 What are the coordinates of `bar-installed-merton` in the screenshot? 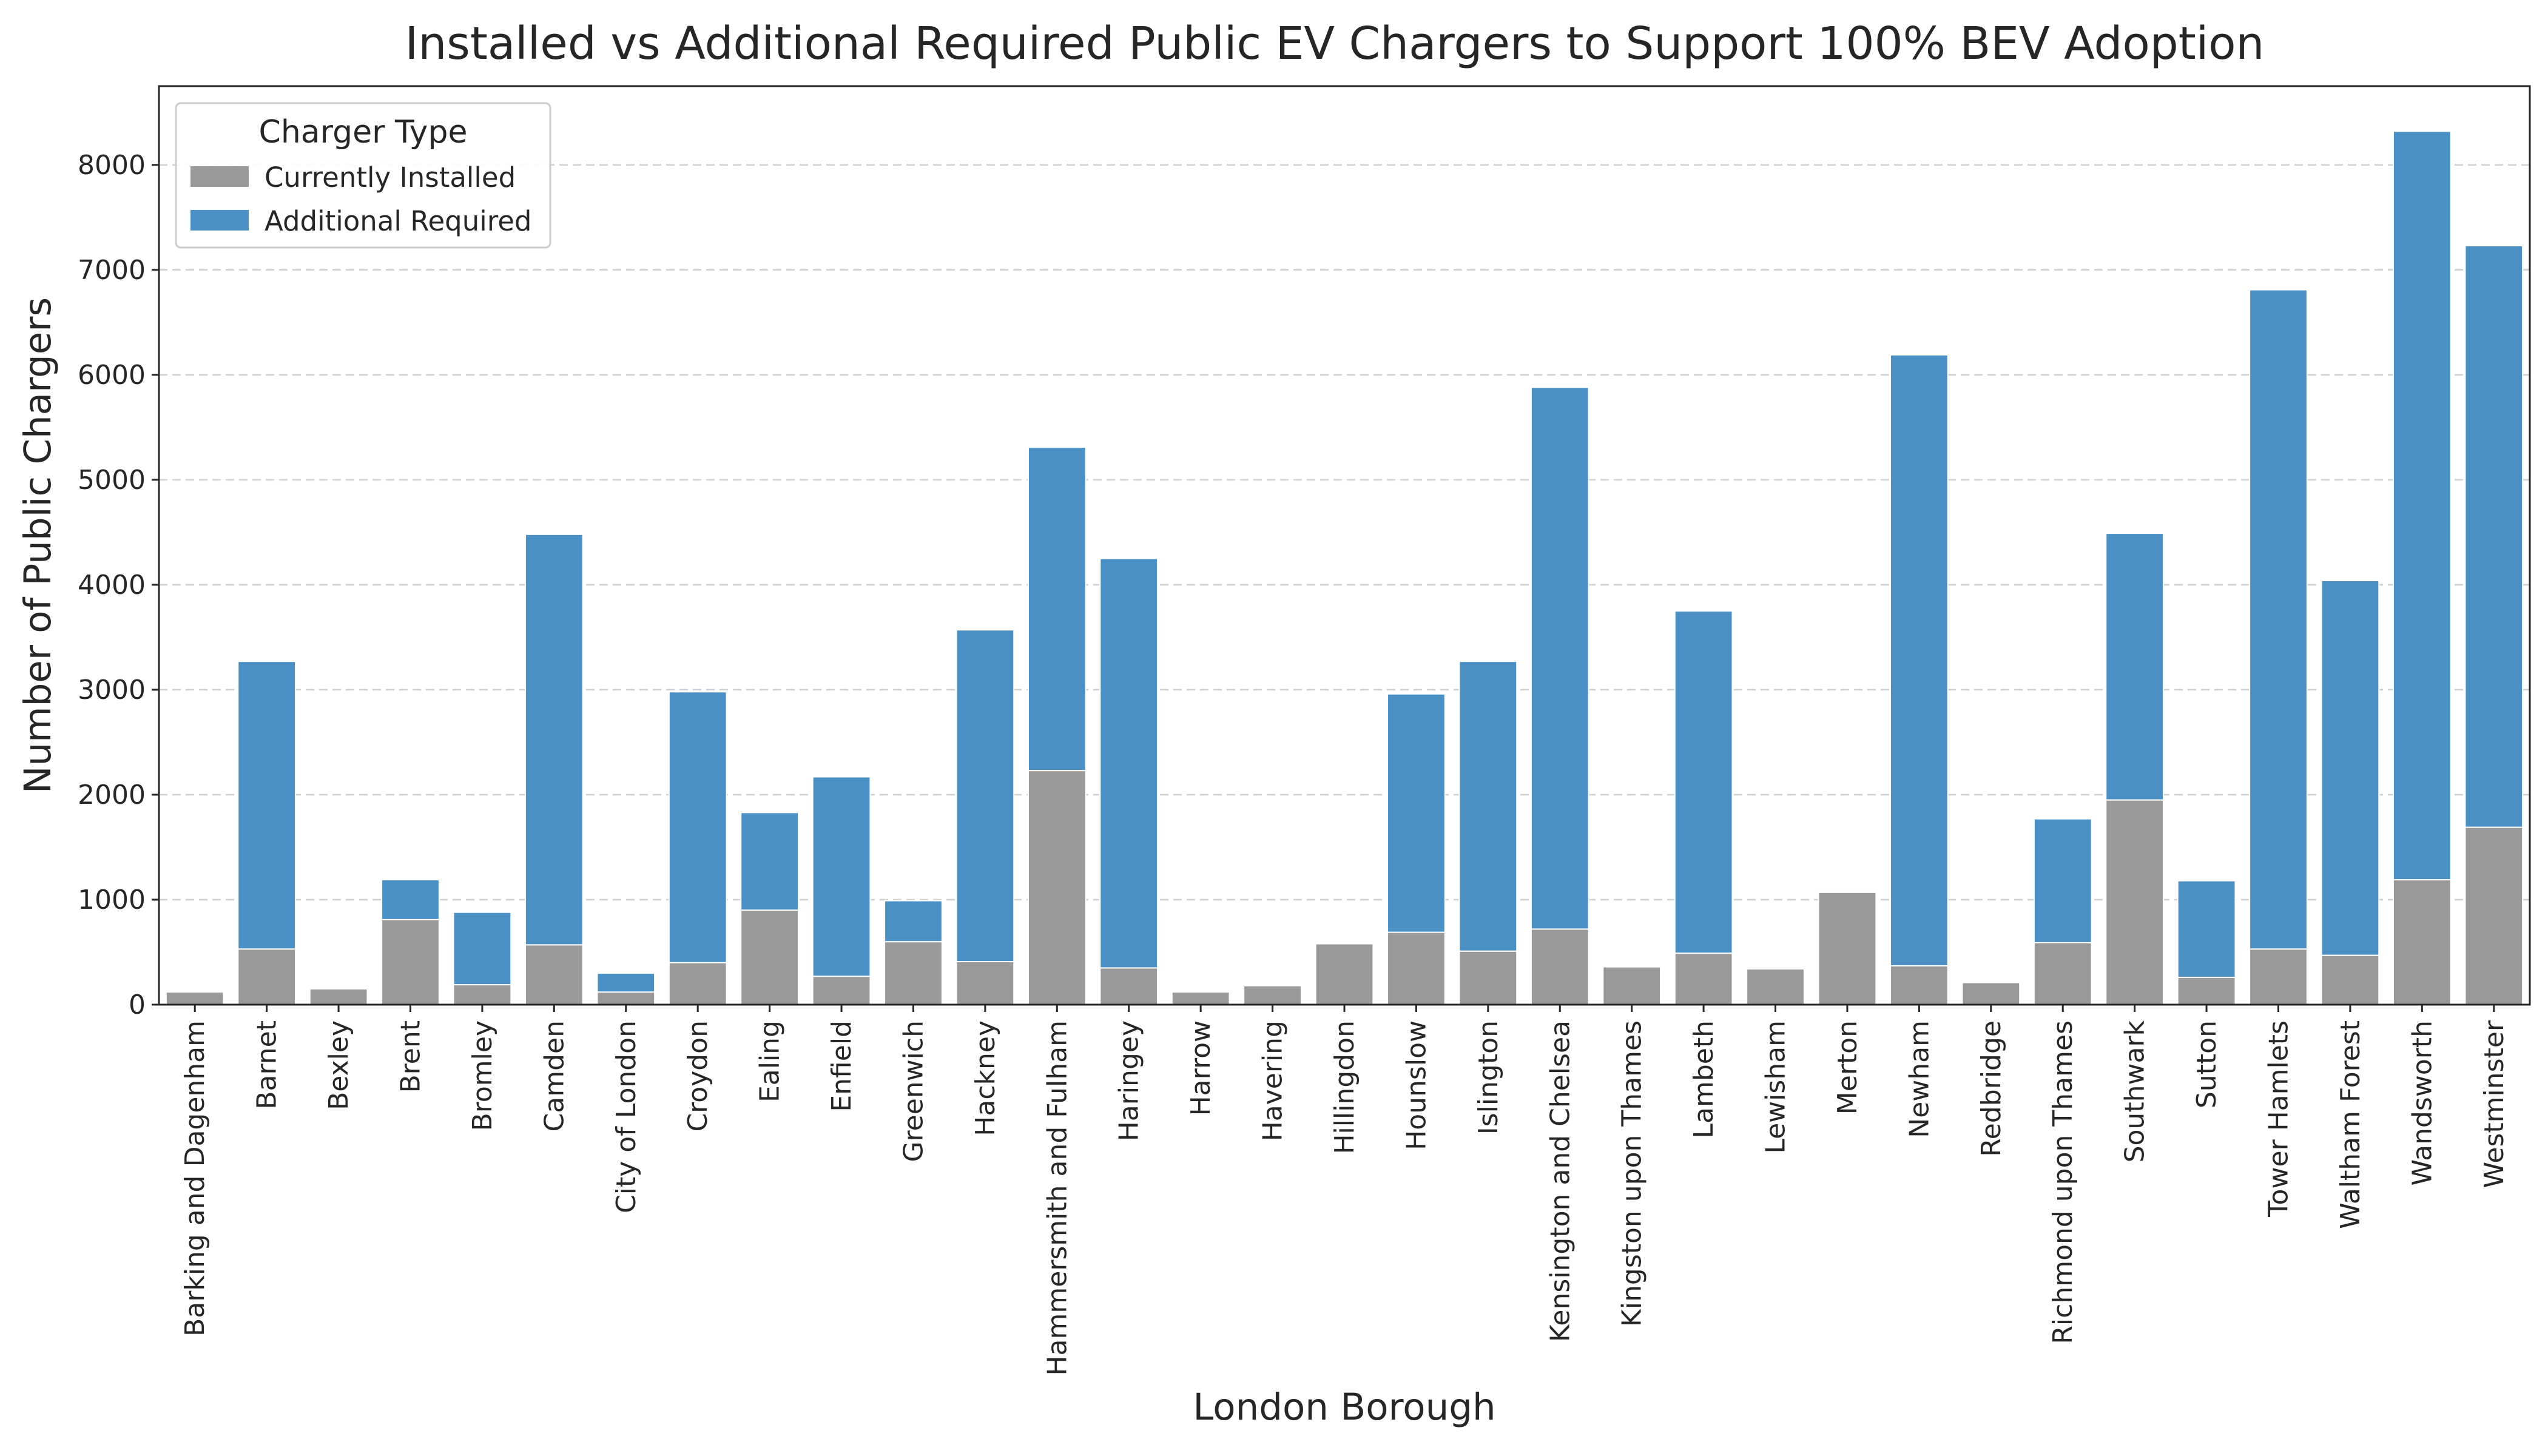 It's located at (1847, 948).